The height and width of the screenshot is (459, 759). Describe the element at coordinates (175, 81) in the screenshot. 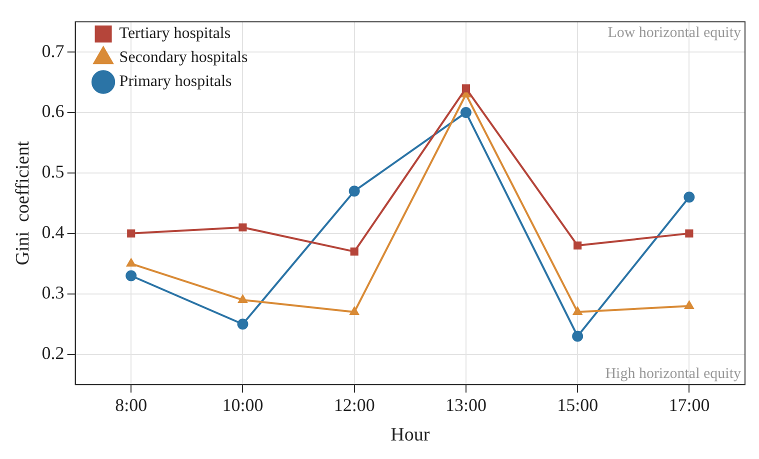

I see `legend-label: Primary hospitals` at that location.